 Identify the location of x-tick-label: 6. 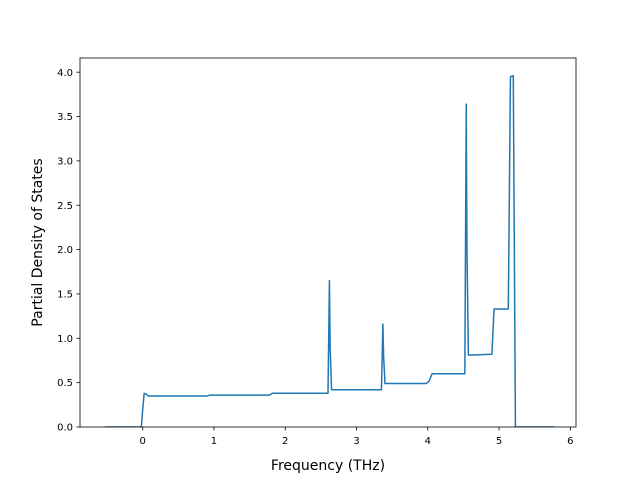
(570, 441).